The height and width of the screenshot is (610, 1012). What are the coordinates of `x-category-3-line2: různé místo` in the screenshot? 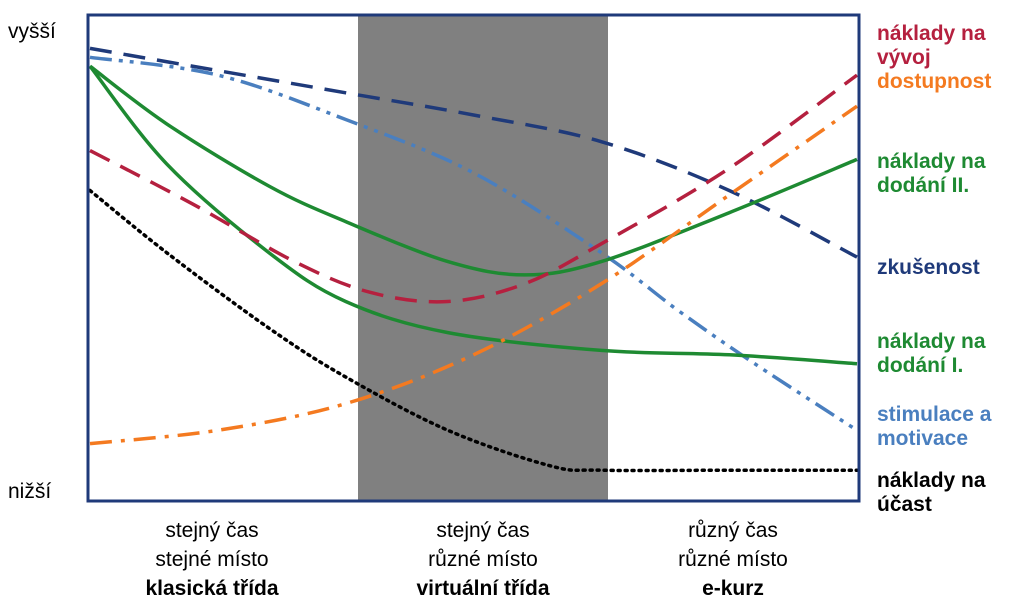 It's located at (733, 559).